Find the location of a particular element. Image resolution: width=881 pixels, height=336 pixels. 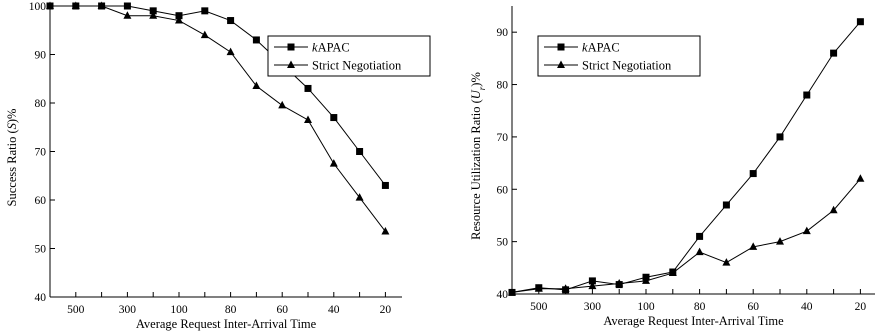

y-axis-title: Resource Utilization Ratio (Ur)% is located at coordinates (478, 156).